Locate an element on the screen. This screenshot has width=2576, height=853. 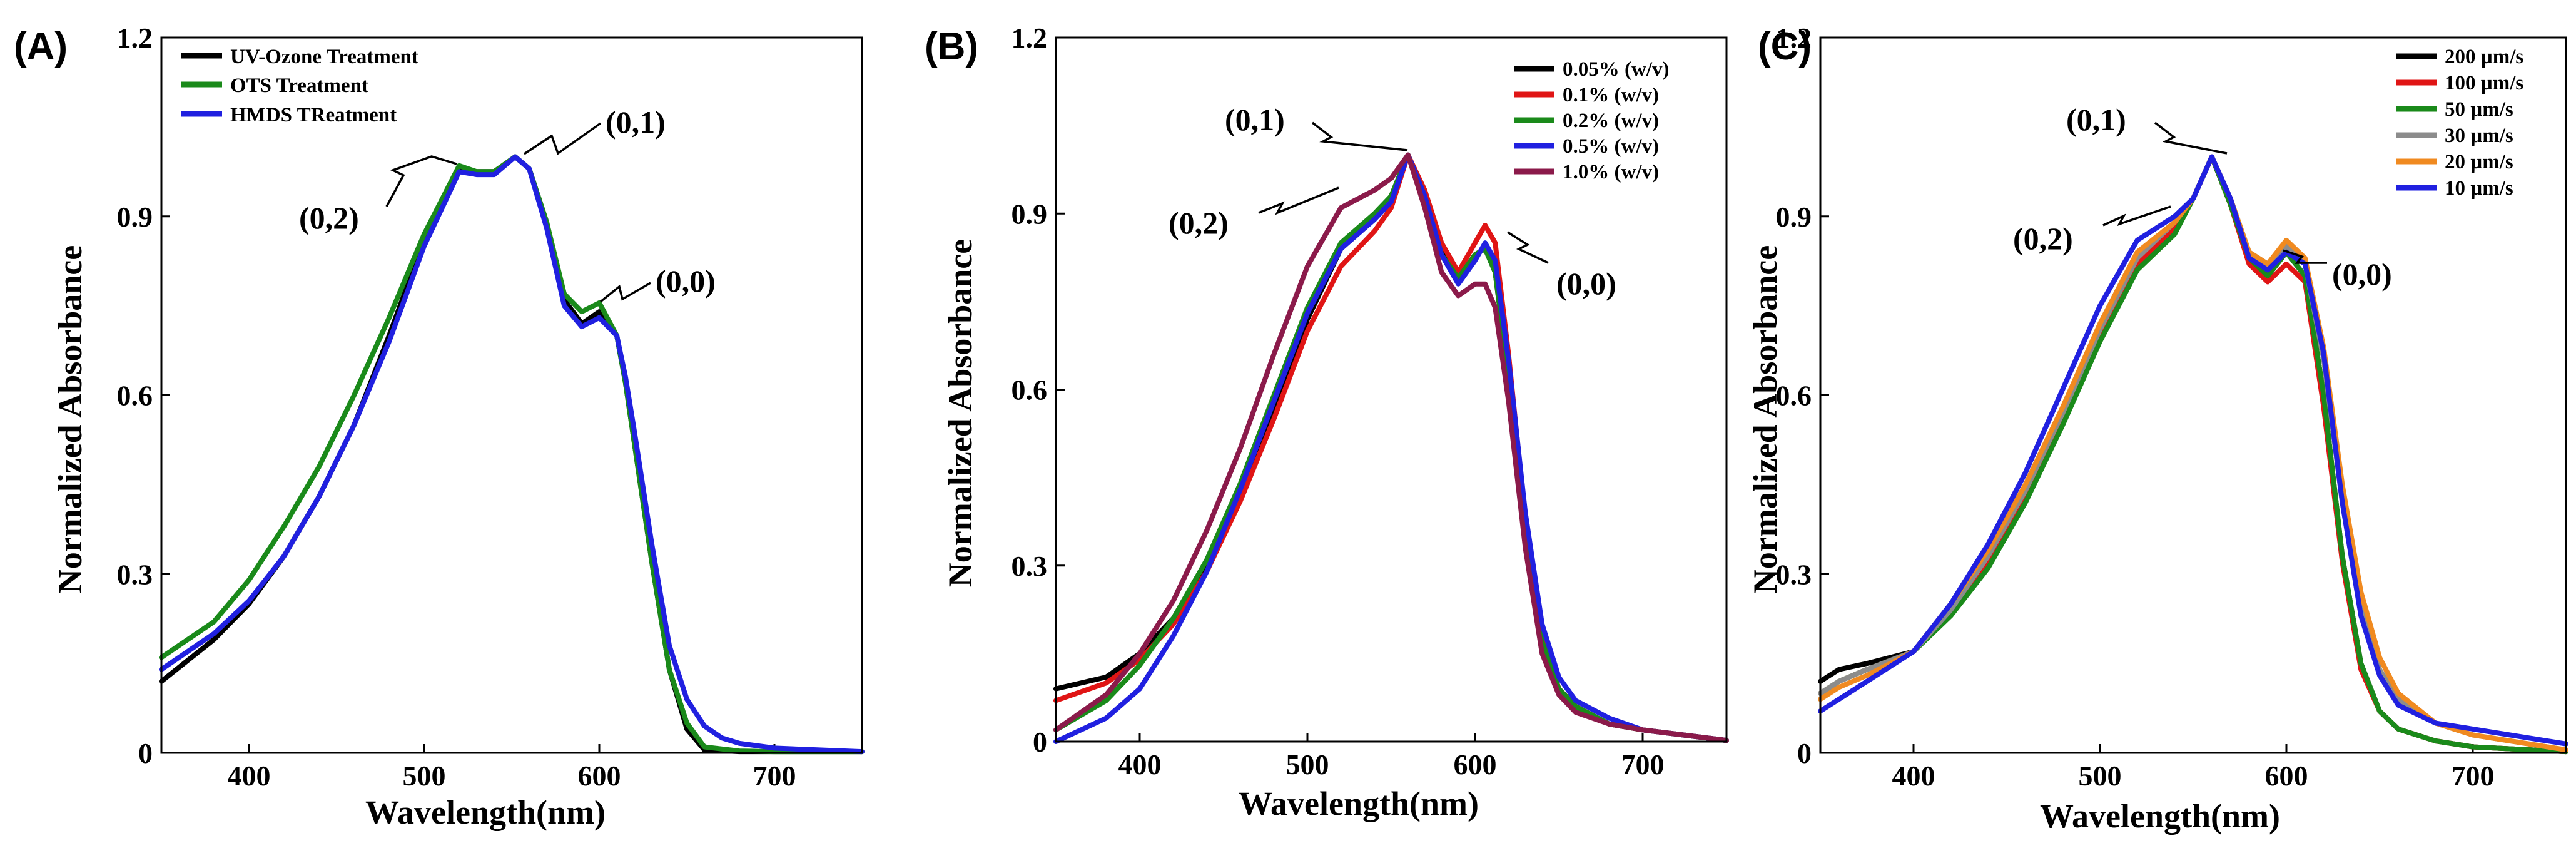
panel-label: (C) is located at coordinates (1785, 46).